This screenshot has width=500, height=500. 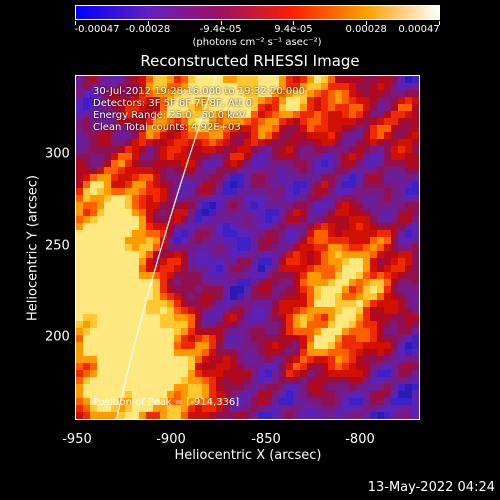 What do you see at coordinates (57, 337) in the screenshot?
I see `y-tick: 200` at bounding box center [57, 337].